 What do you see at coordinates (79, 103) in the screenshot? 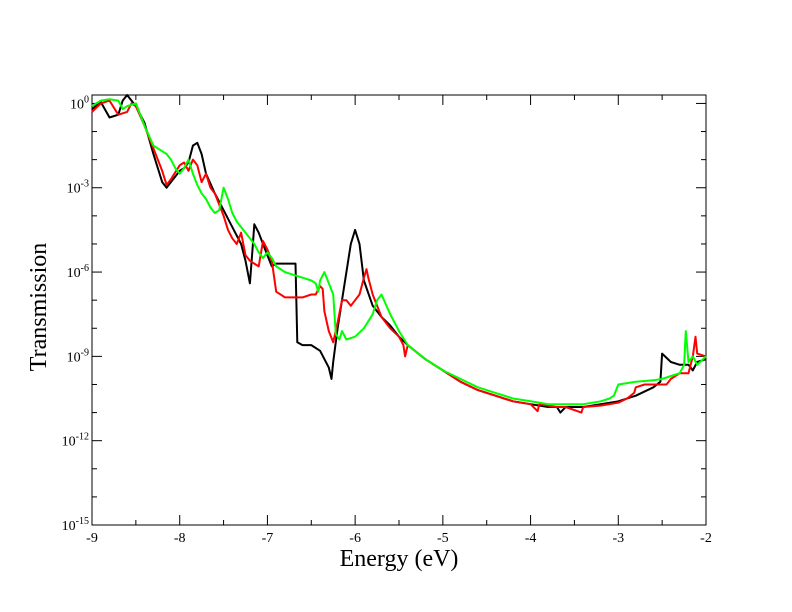
I see `y-tick-label: 10⁰` at bounding box center [79, 103].